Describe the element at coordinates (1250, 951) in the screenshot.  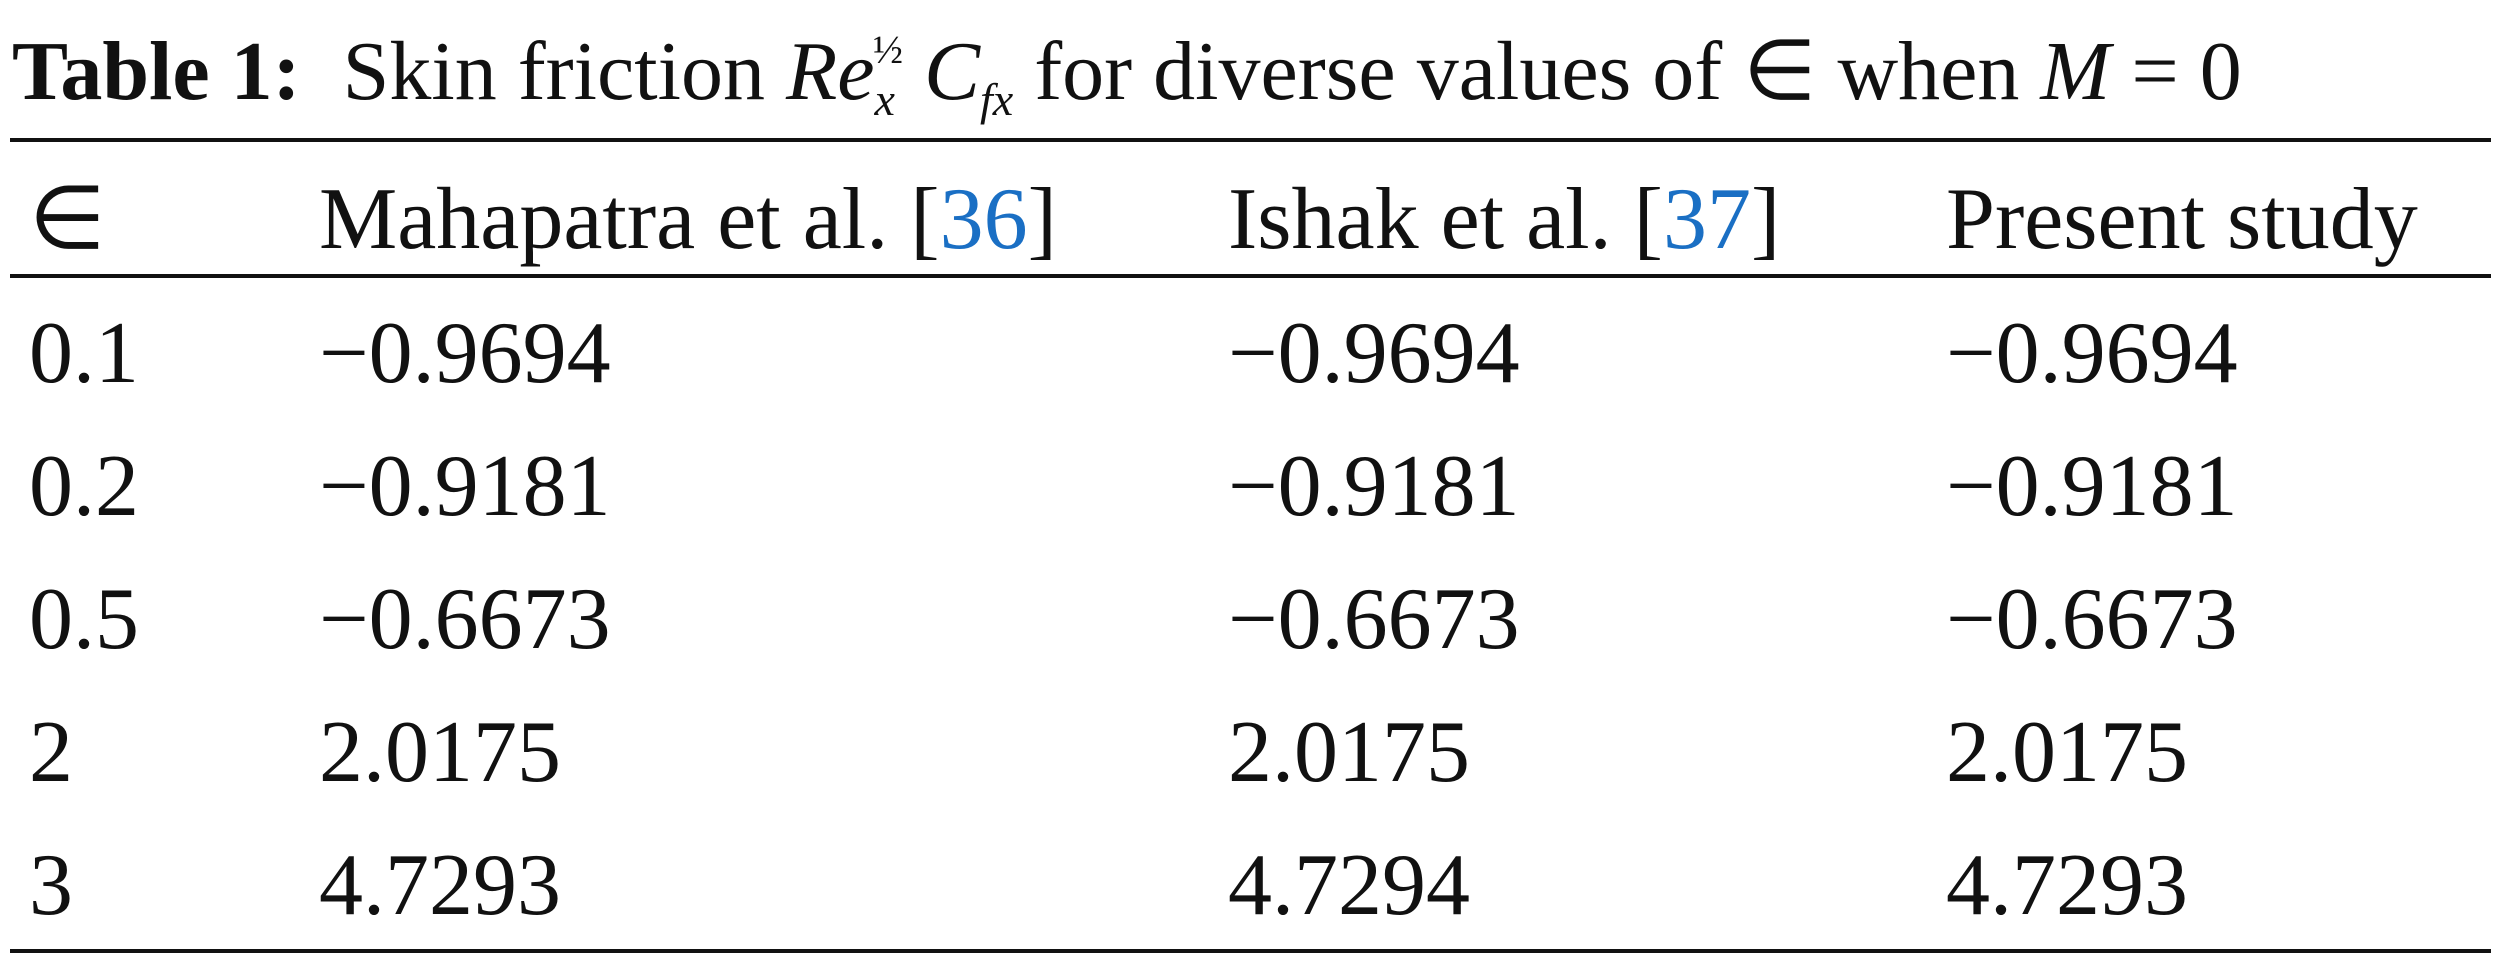
I see `bottom-rule` at that location.